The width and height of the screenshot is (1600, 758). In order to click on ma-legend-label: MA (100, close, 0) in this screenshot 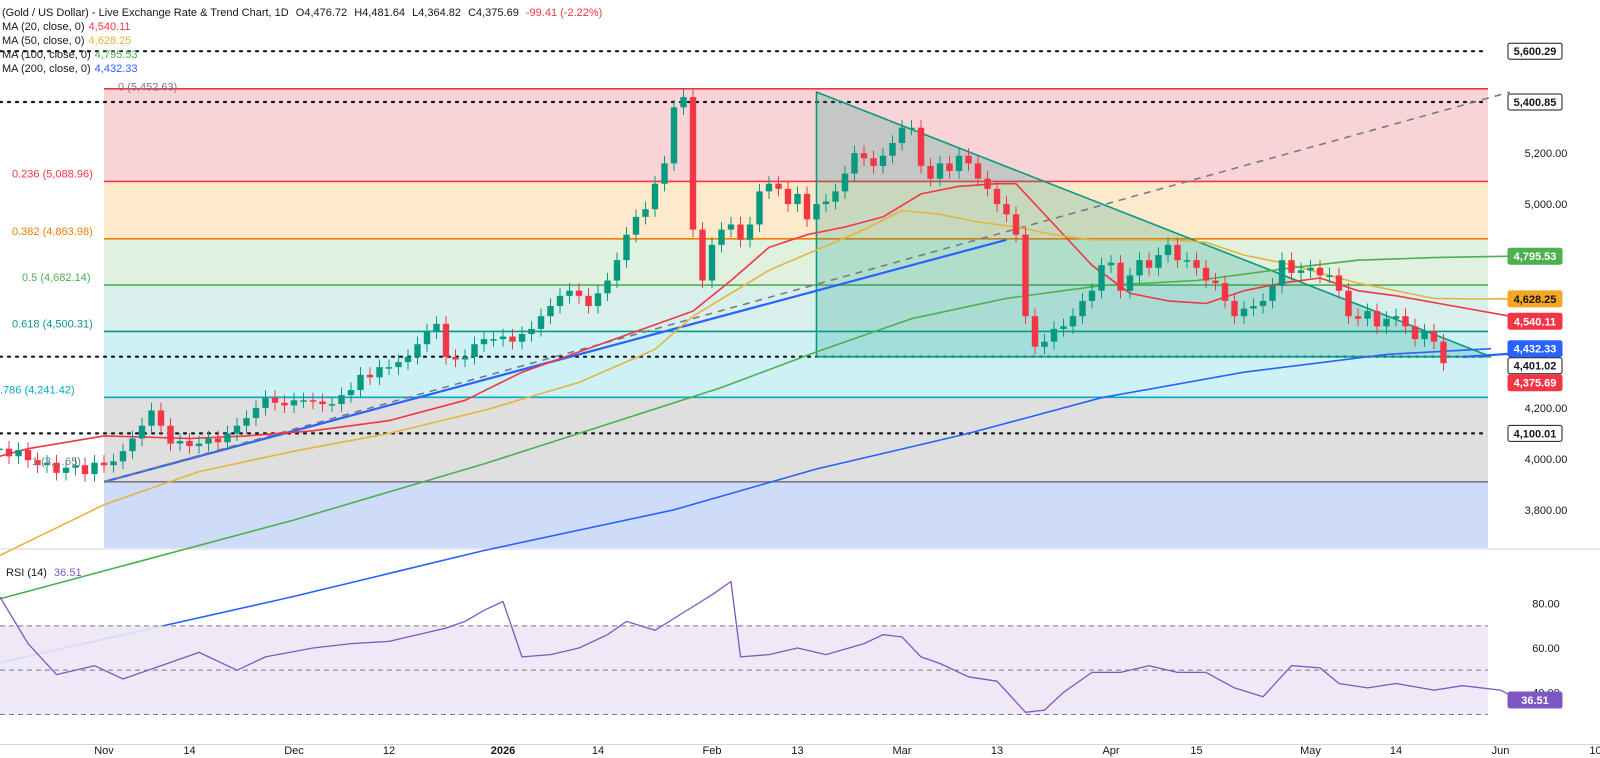, I will do `click(46, 55)`.